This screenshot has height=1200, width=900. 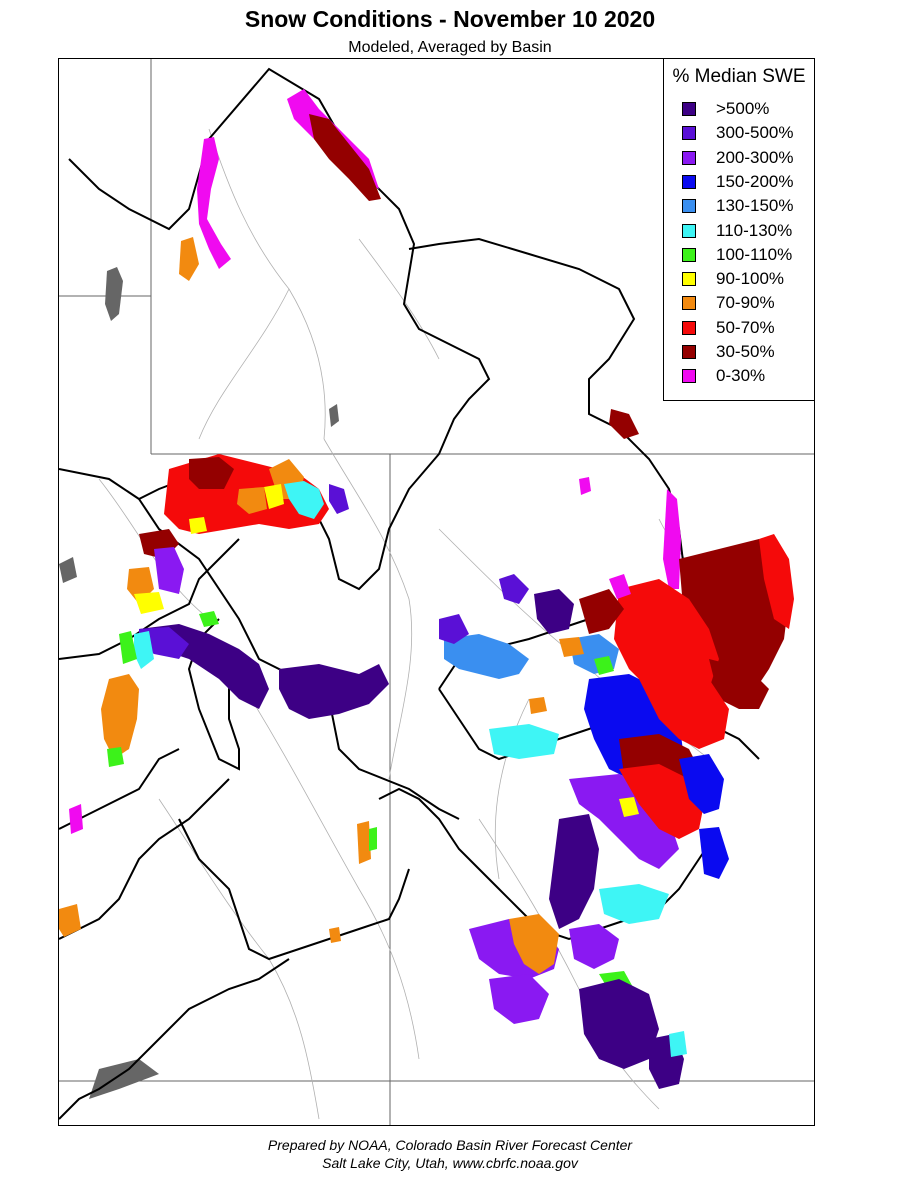 What do you see at coordinates (755, 157) in the screenshot?
I see `legend-label: 200-300%` at bounding box center [755, 157].